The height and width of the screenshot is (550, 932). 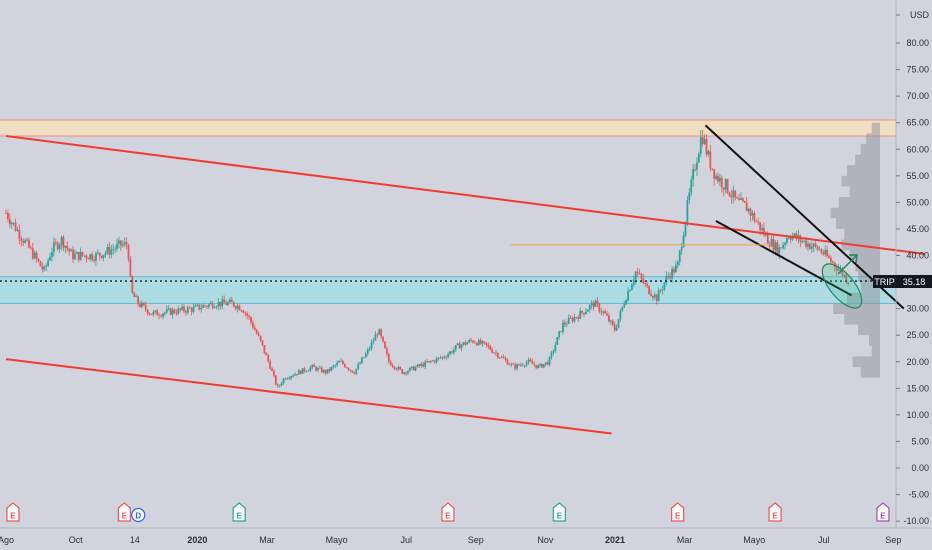 What do you see at coordinates (138, 515) in the screenshot?
I see `earnings-marker: D` at bounding box center [138, 515].